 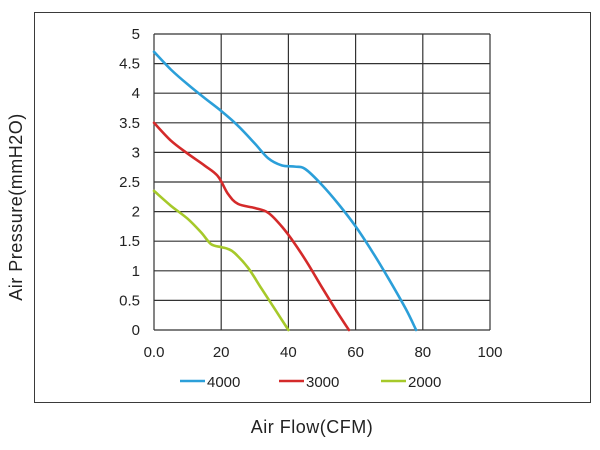 I want to click on y-tick-label: 2, so click(x=136, y=212).